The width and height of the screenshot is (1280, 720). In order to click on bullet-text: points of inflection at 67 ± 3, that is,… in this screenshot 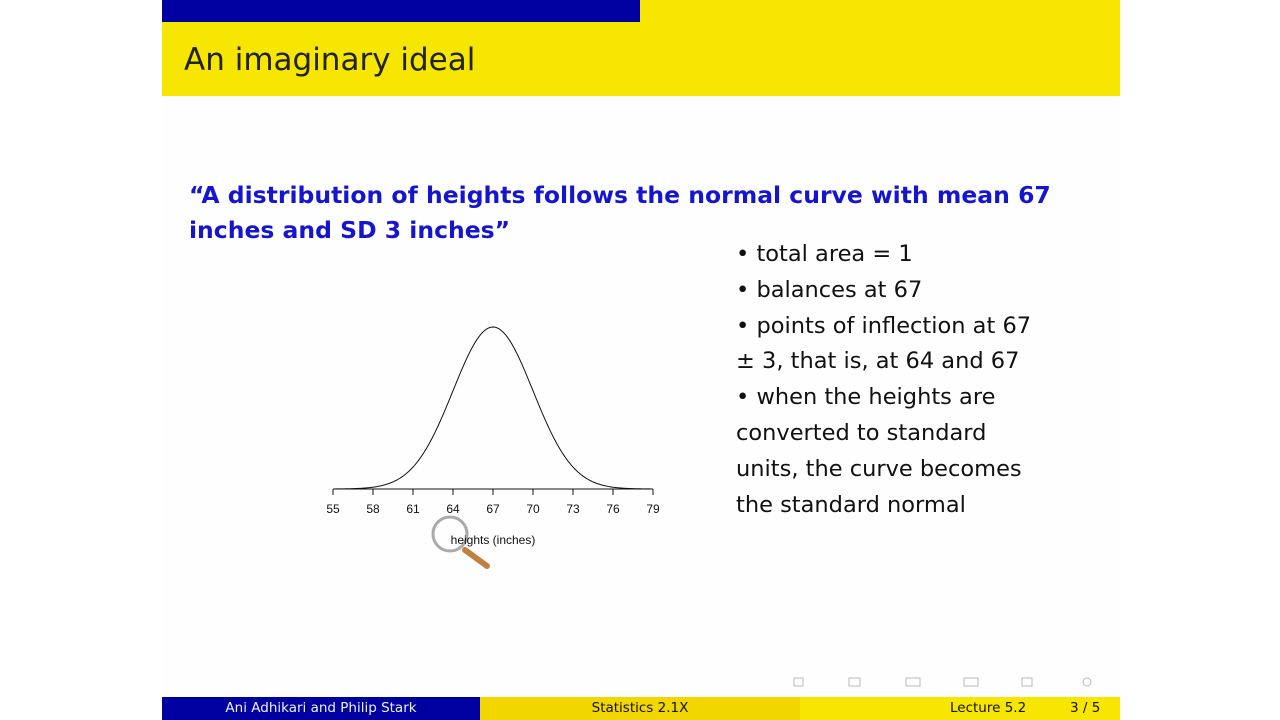, I will do `click(884, 343)`.